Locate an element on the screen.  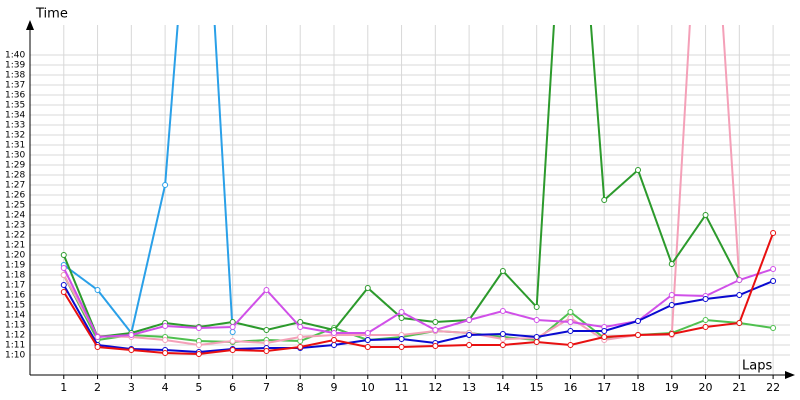
y-tick-label: 1:17 is located at coordinates (15, 286).